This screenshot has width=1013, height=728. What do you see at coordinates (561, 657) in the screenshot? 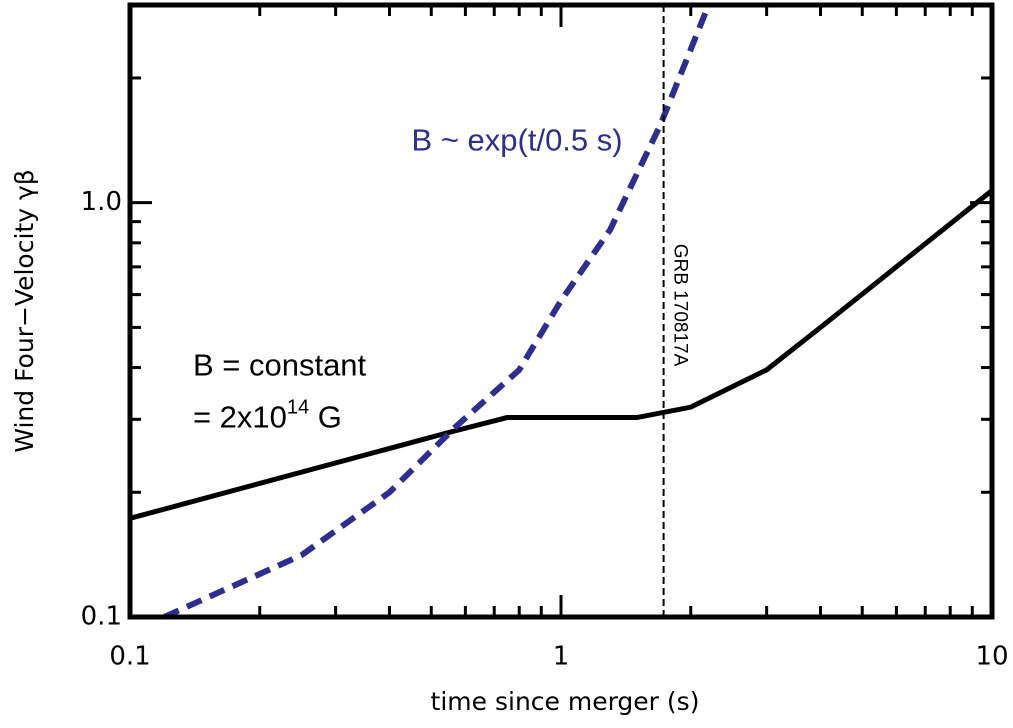
I see `x-tick-label: 1` at bounding box center [561, 657].